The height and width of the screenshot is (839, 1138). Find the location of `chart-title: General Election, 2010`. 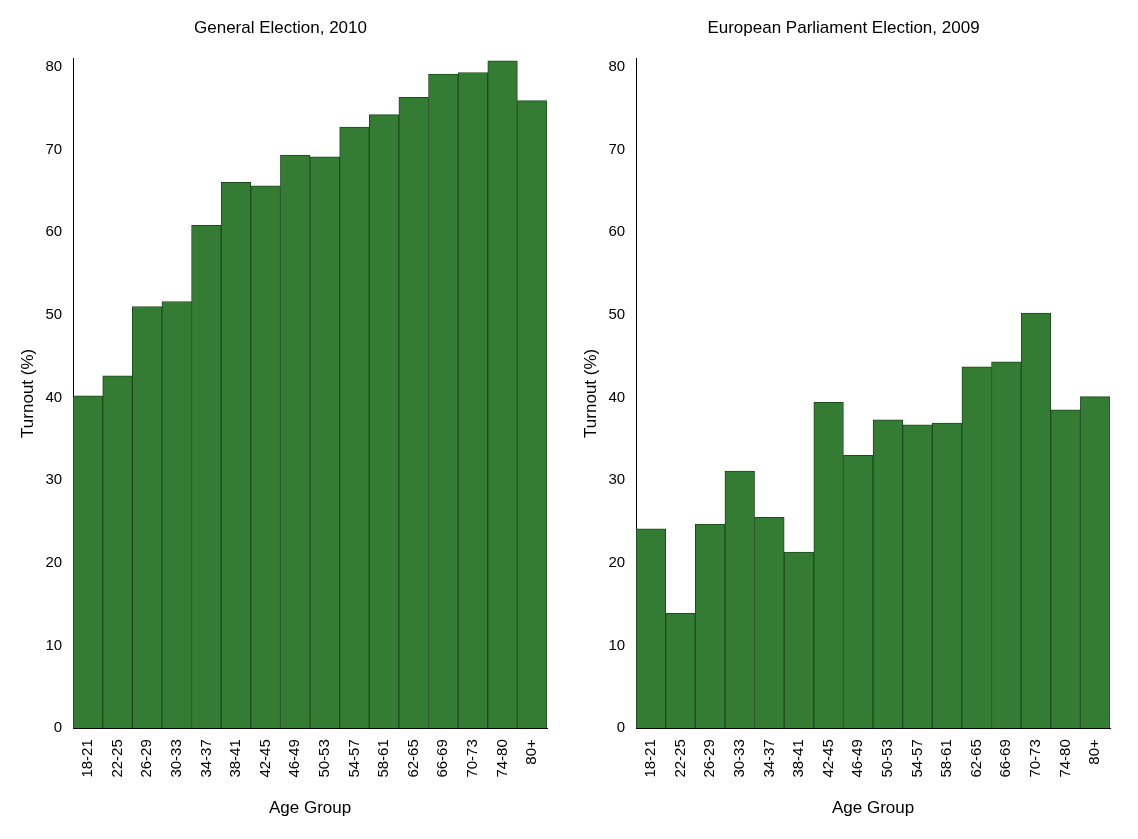

chart-title: General Election, 2010 is located at coordinates (280, 27).